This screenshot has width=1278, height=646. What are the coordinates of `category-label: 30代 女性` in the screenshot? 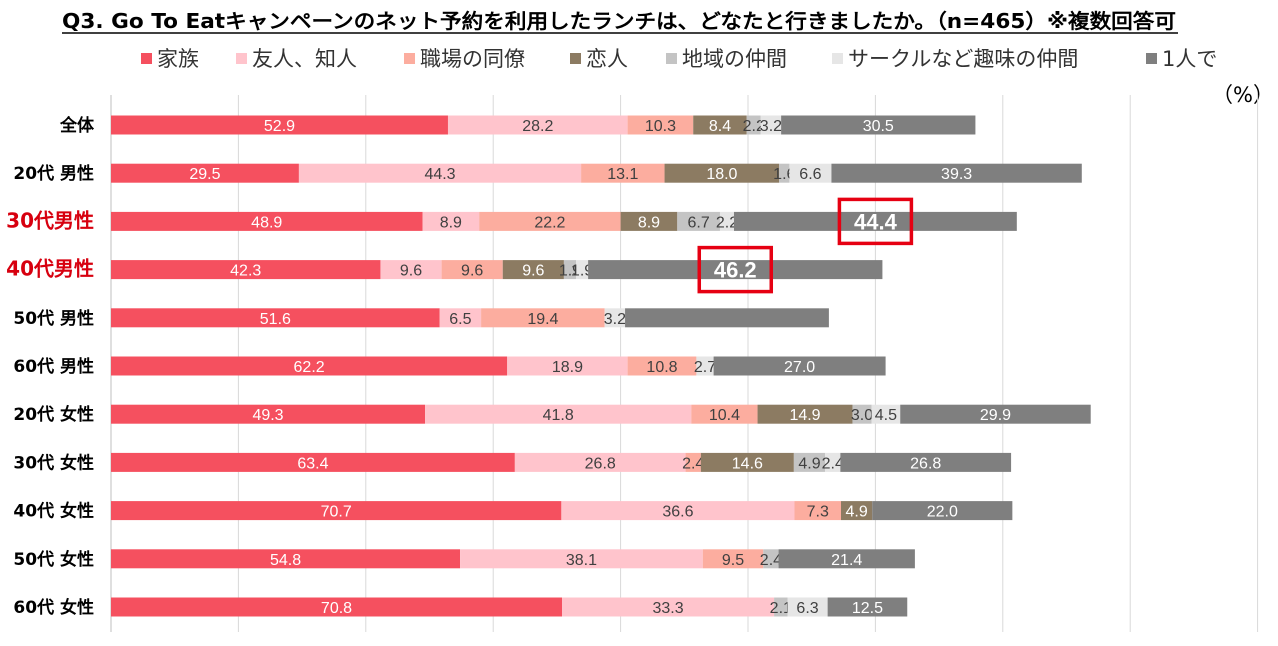 It's located at (53, 462).